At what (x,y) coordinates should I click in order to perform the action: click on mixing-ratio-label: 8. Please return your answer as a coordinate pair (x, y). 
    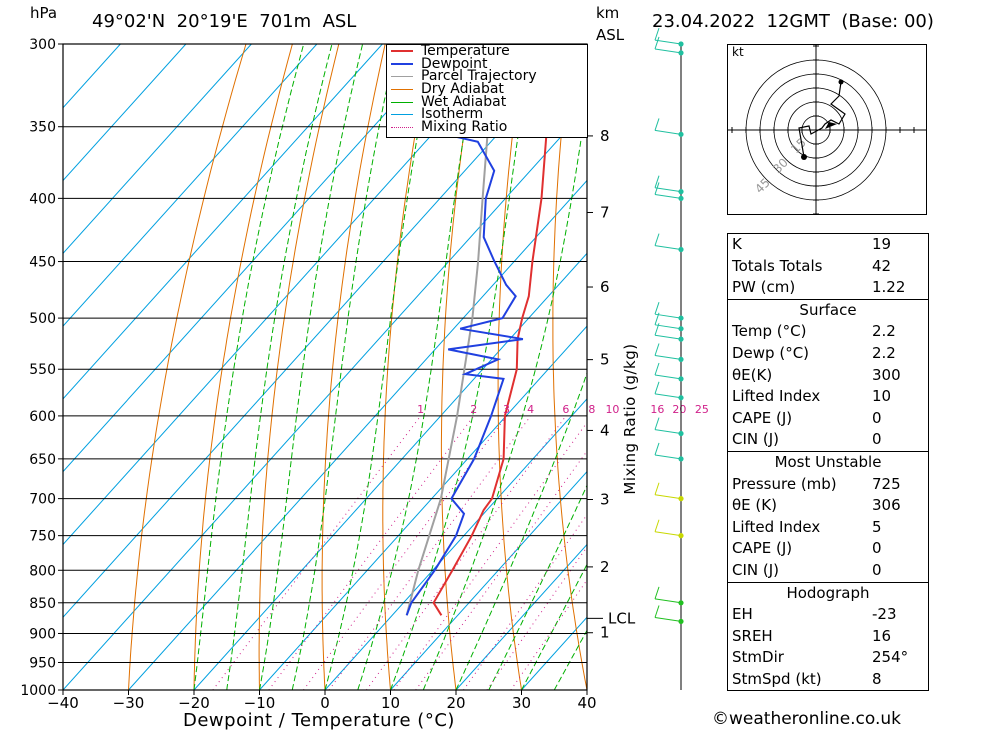
    Looking at the image, I should click on (591, 409).